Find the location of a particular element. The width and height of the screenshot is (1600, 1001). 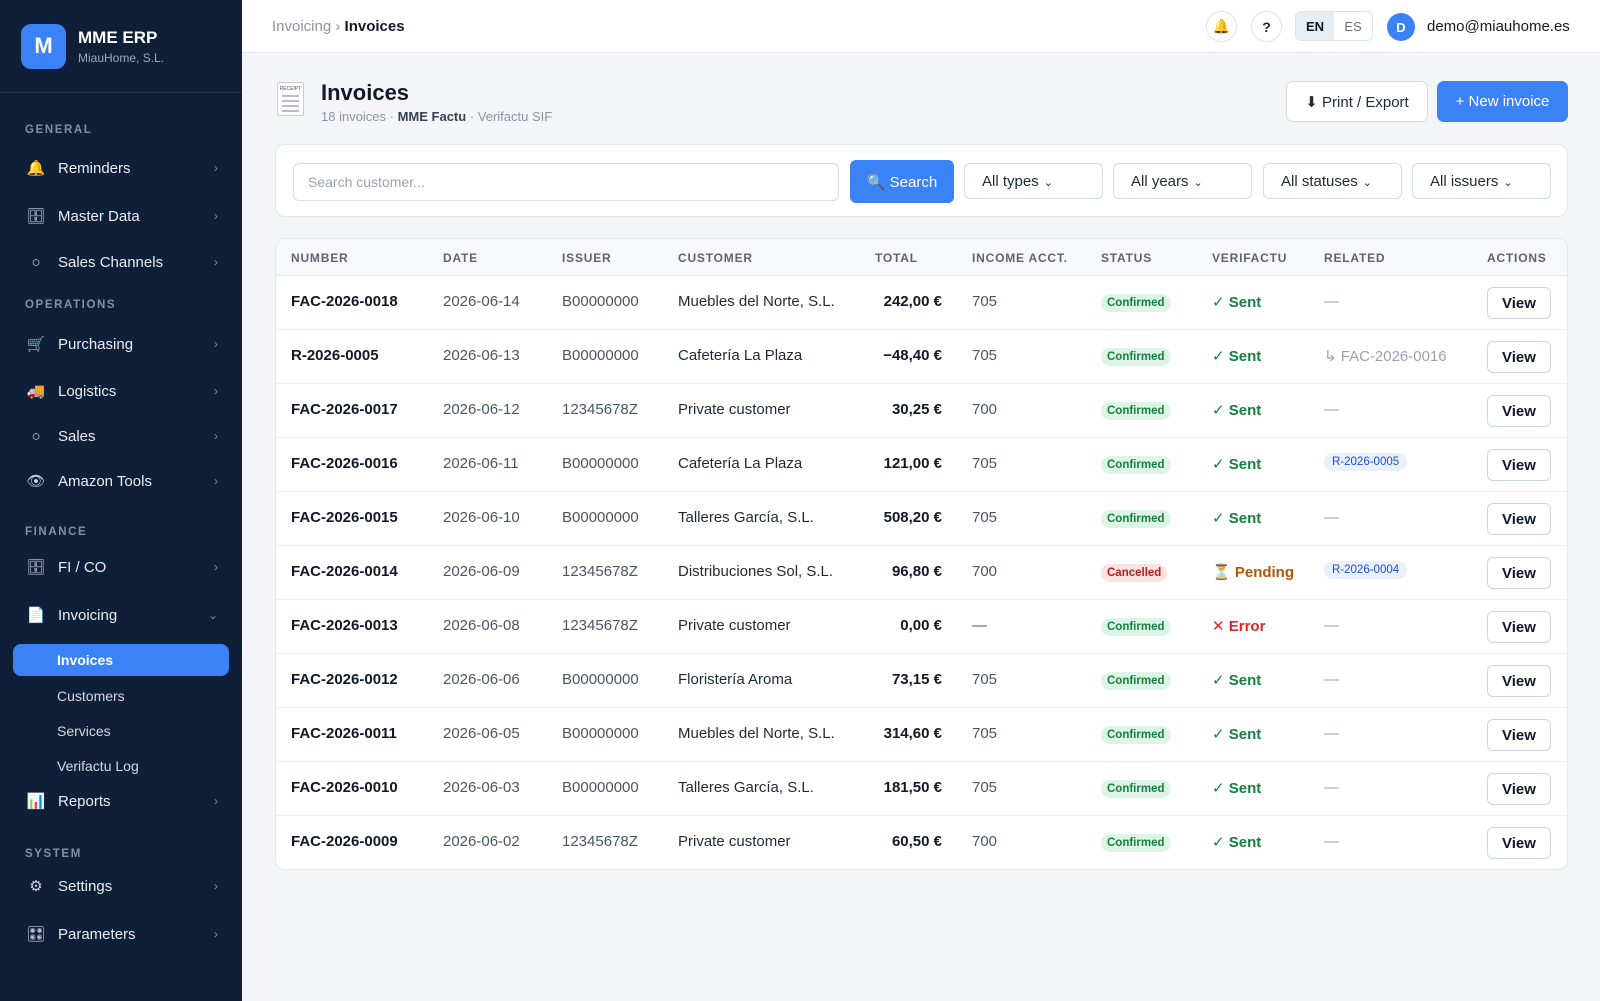

related-cell: R-2026-0004 is located at coordinates (1366, 569).